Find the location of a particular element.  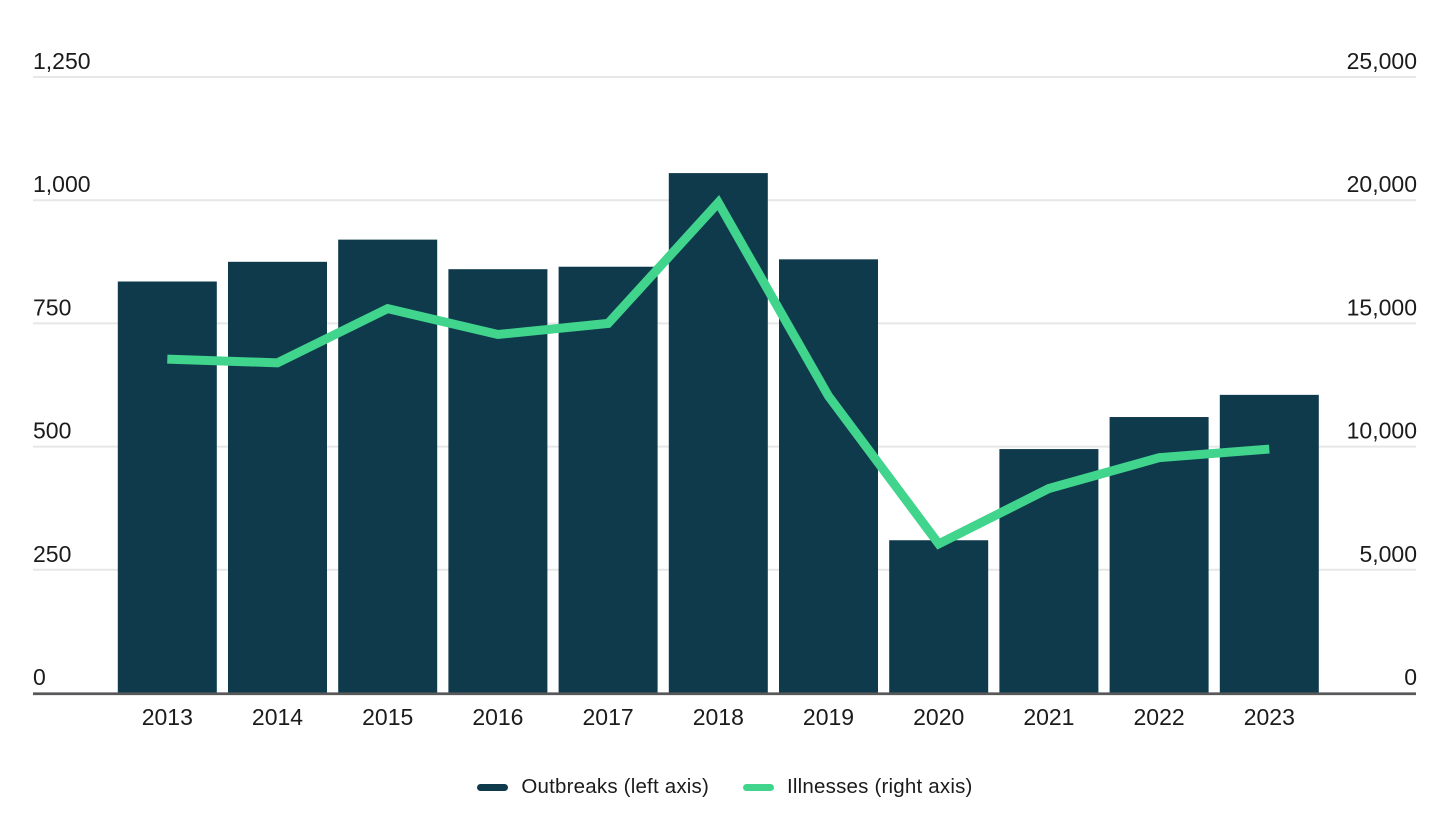

bar-2014 is located at coordinates (277, 477).